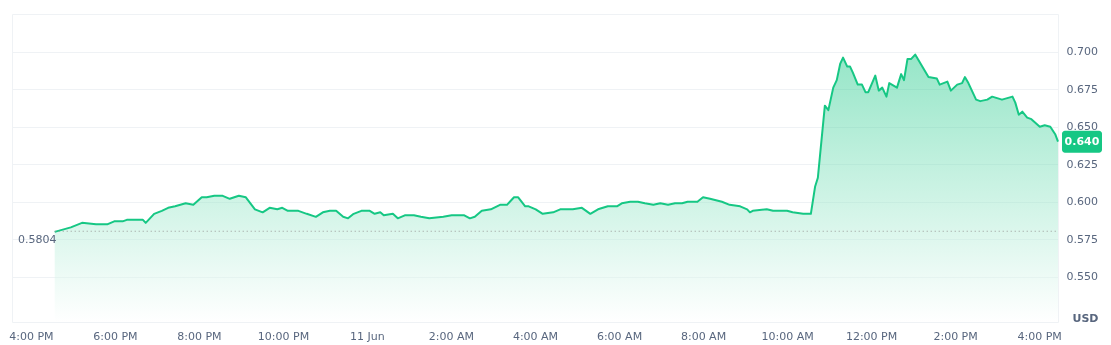  I want to click on y-tick-label: 0.675, so click(1082, 89).